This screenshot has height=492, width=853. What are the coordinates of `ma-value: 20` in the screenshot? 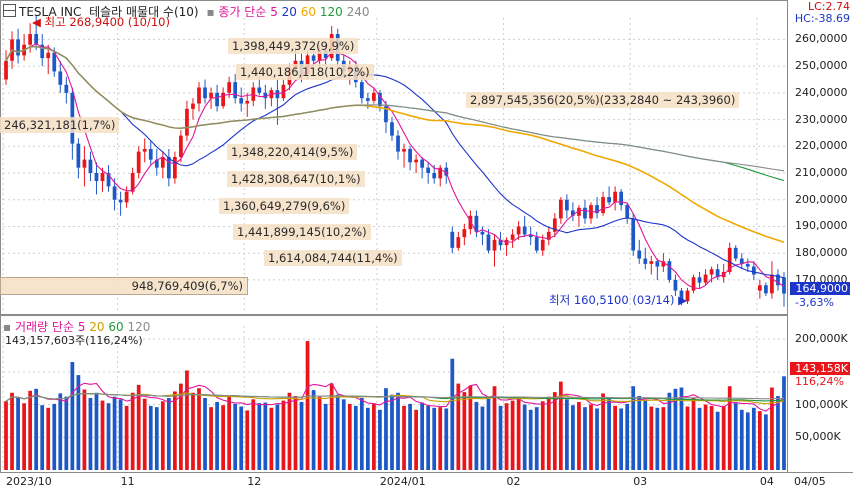 It's located at (287, 12).